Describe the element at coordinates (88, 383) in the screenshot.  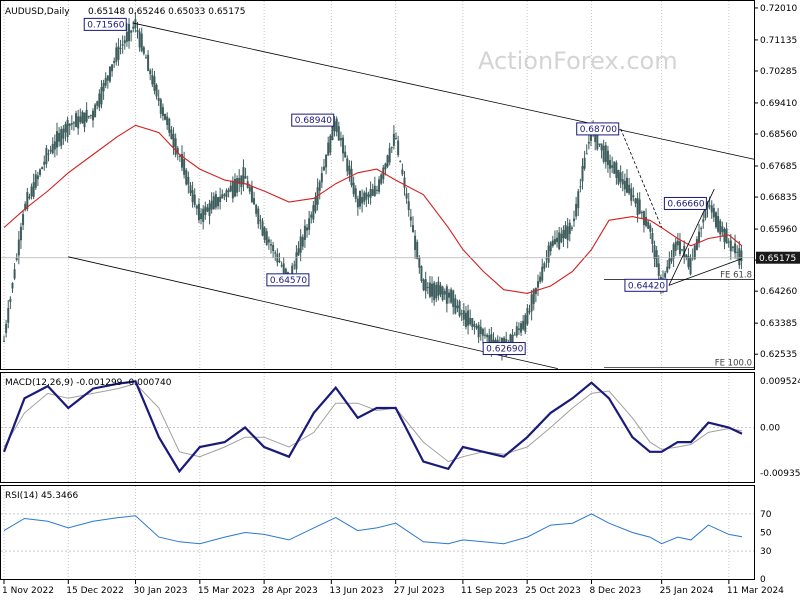
I see `macd-title: MACD(12,26,9) -0.001299 -0.000740` at that location.